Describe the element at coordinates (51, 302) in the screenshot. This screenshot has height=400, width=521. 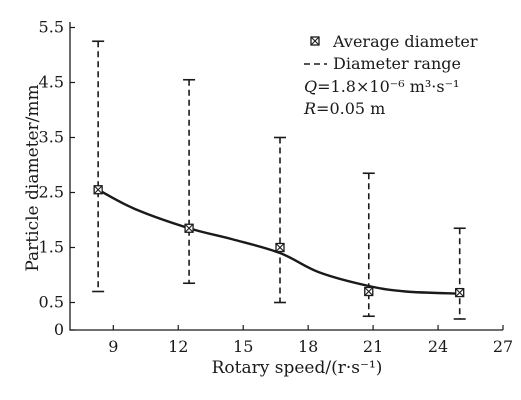
I see `y-tick-label: 0.5` at that location.